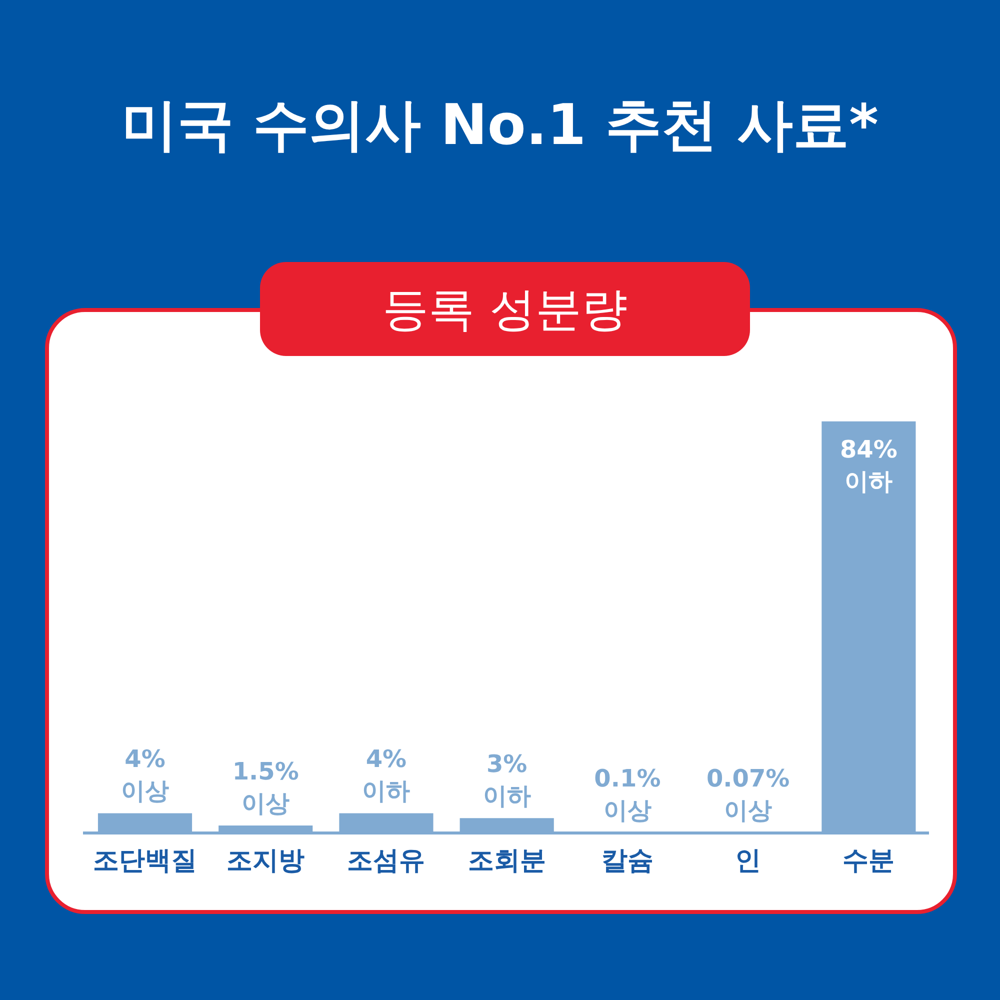  I want to click on data-label: 3% 이하, so click(506, 780).